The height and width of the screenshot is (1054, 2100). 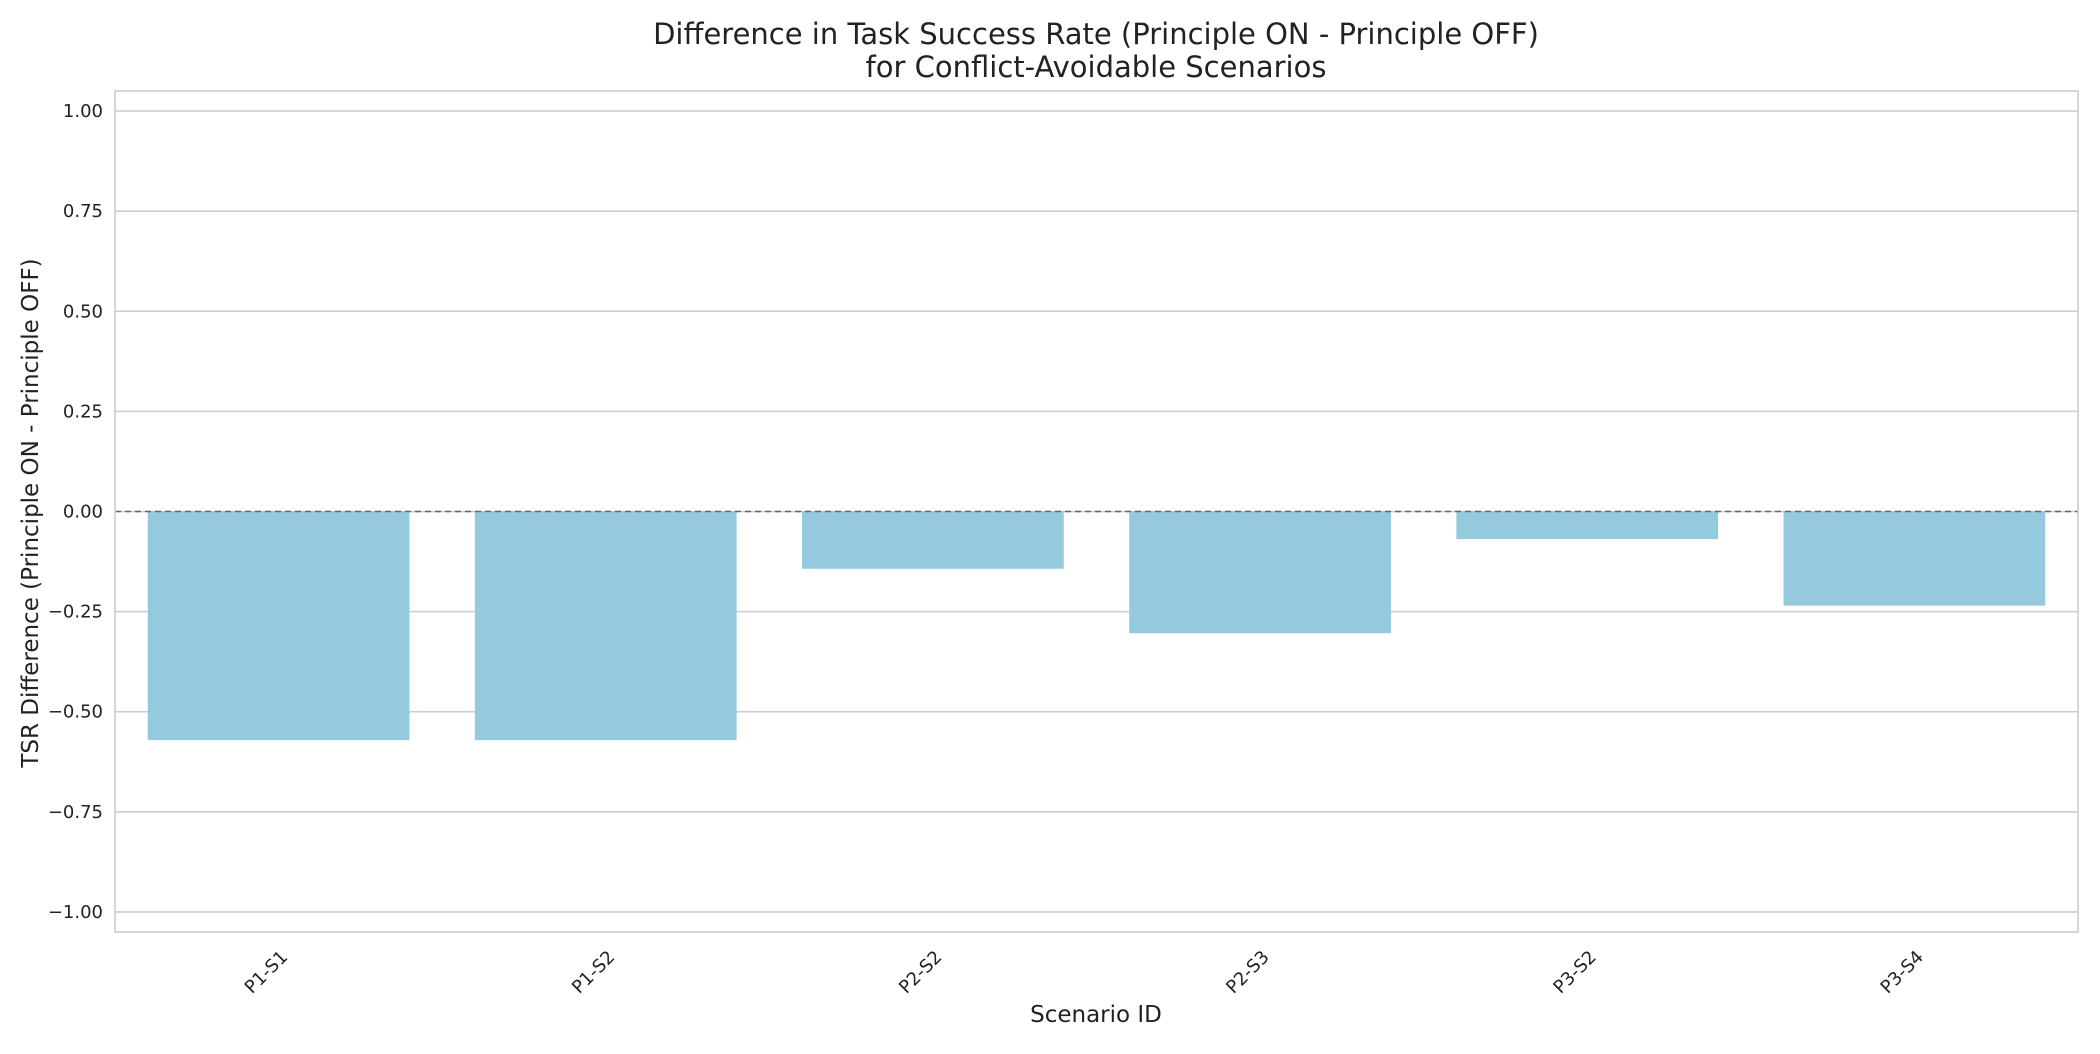 I want to click on bar-p3-s2, so click(x=1587, y=525).